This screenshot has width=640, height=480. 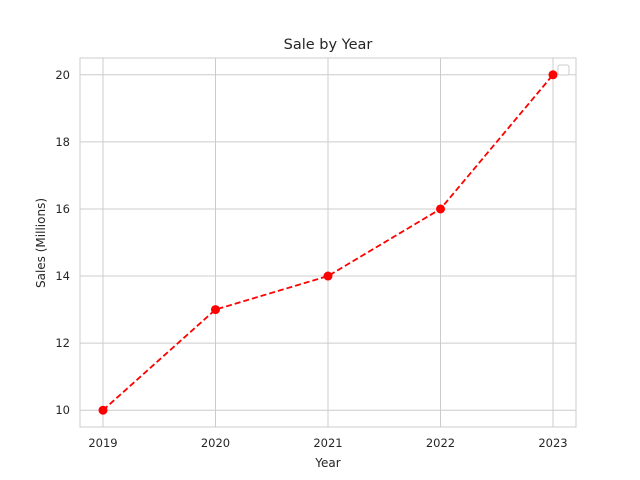 What do you see at coordinates (62, 410) in the screenshot?
I see `y-tick-label: 10` at bounding box center [62, 410].